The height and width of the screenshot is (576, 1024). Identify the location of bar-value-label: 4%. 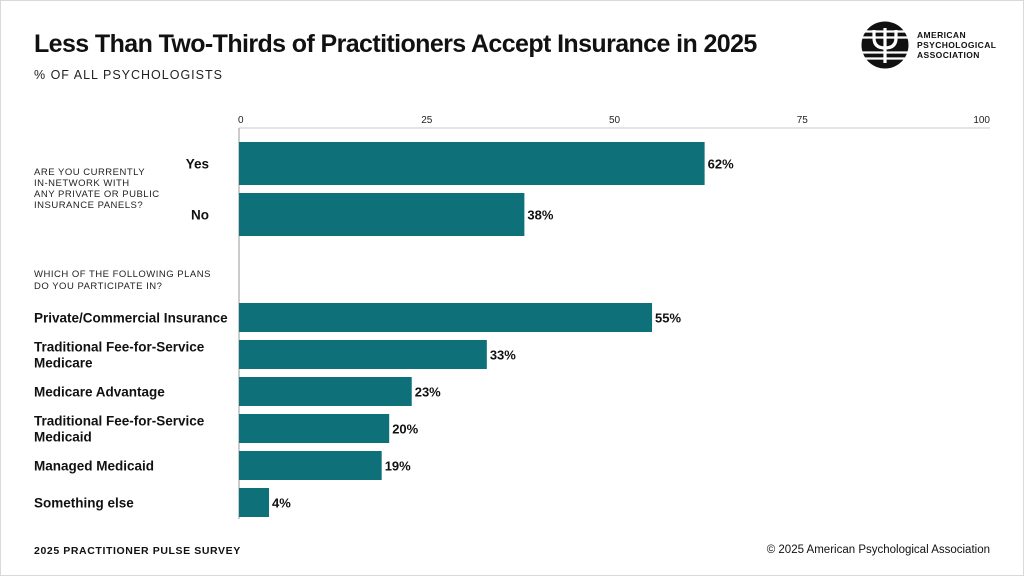
(281, 503).